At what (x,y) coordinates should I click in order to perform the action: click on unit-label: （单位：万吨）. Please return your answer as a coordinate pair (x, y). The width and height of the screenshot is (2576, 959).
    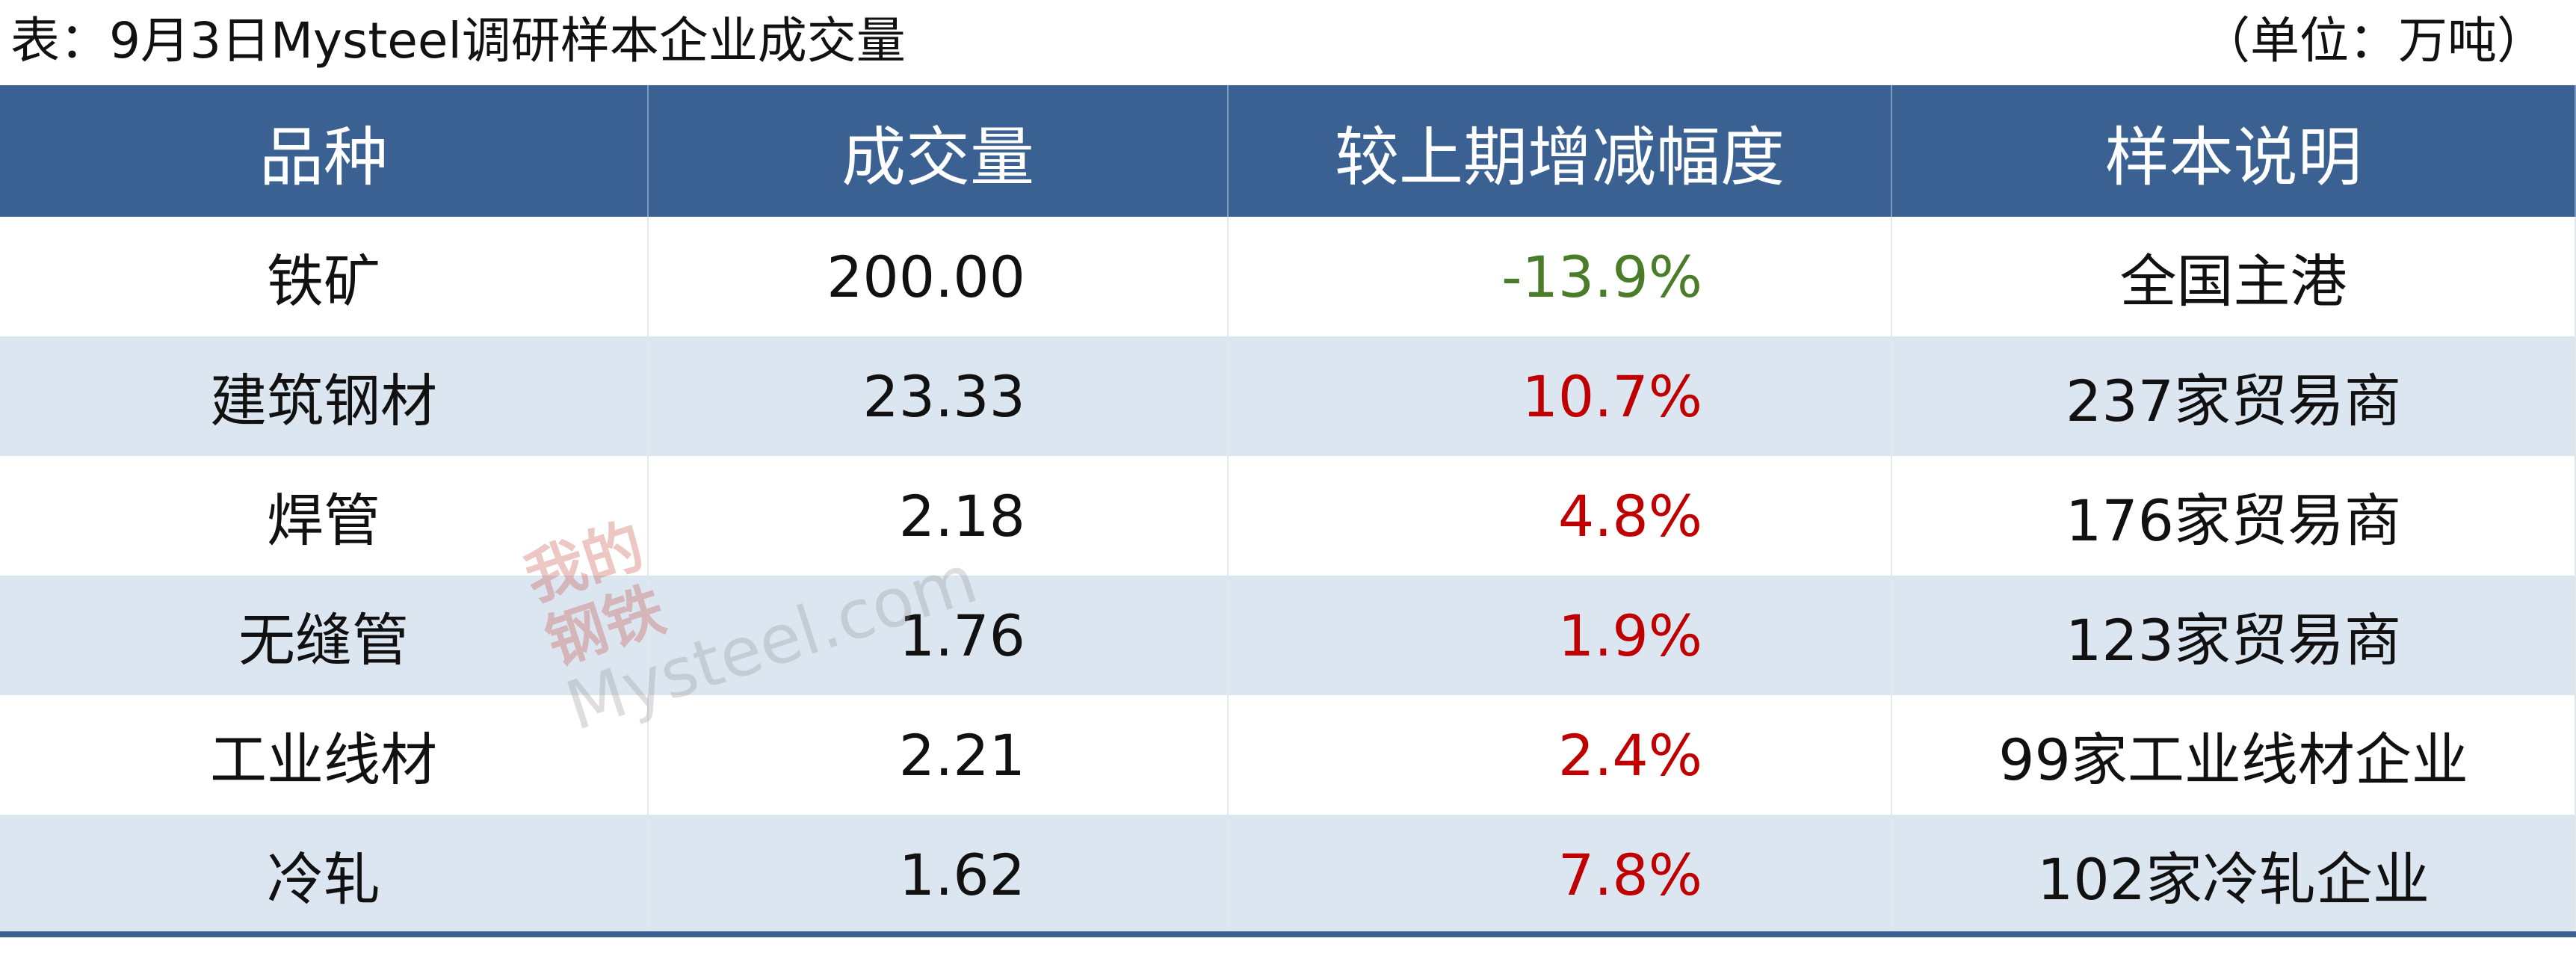
    Looking at the image, I should click on (2373, 41).